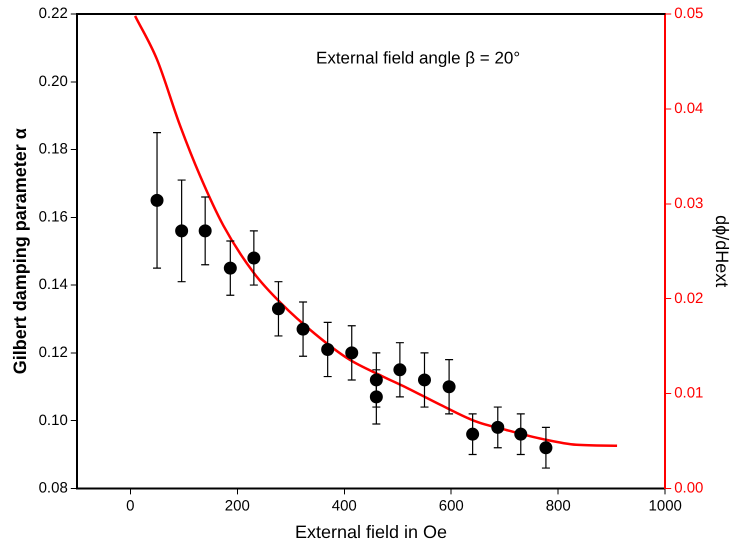 The image size is (744, 552). What do you see at coordinates (344, 506) in the screenshot?
I see `x-tick-label: 400` at bounding box center [344, 506].